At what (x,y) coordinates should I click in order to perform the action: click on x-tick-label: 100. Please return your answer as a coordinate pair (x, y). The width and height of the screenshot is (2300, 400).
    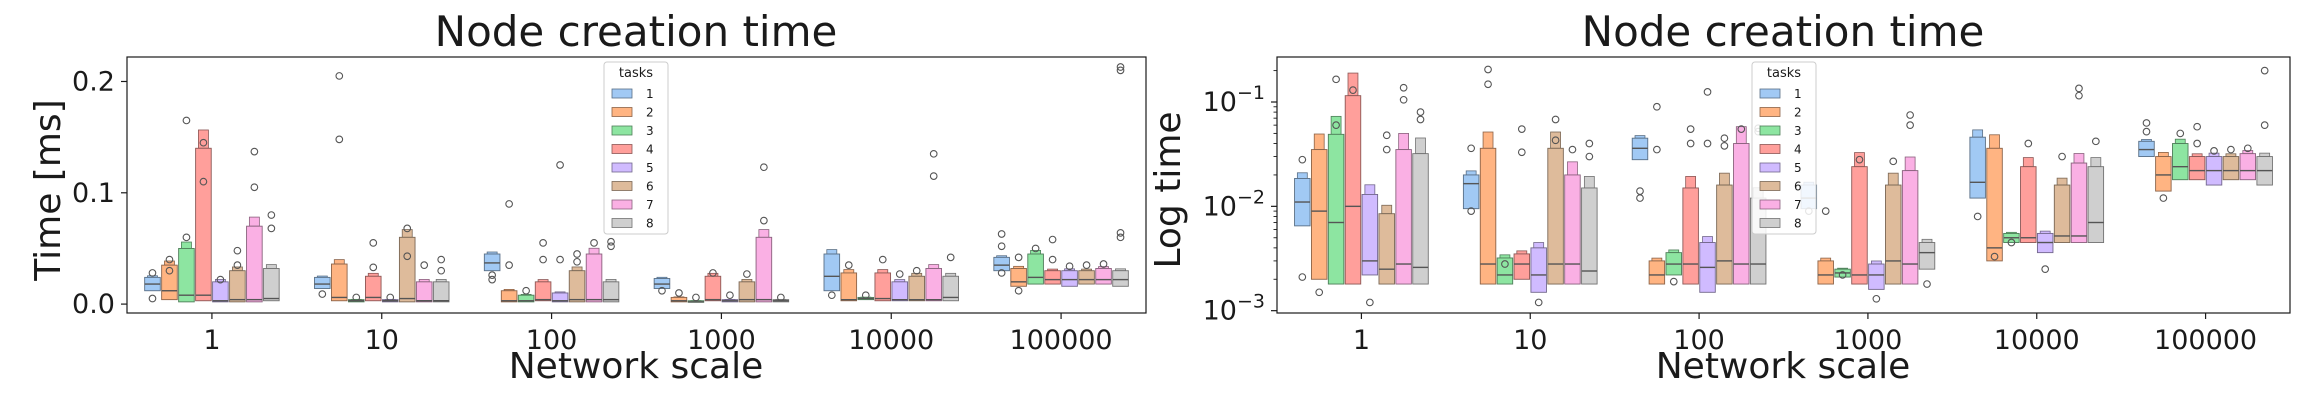
    Looking at the image, I should click on (1699, 340).